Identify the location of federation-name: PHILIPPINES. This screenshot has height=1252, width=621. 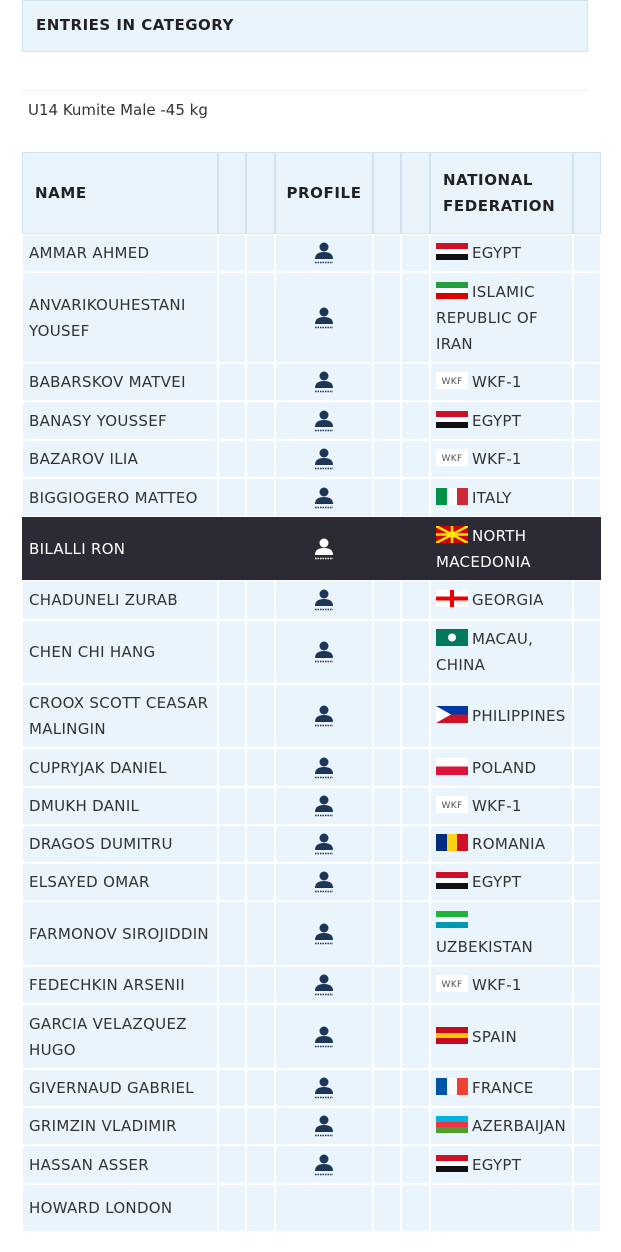
(519, 716).